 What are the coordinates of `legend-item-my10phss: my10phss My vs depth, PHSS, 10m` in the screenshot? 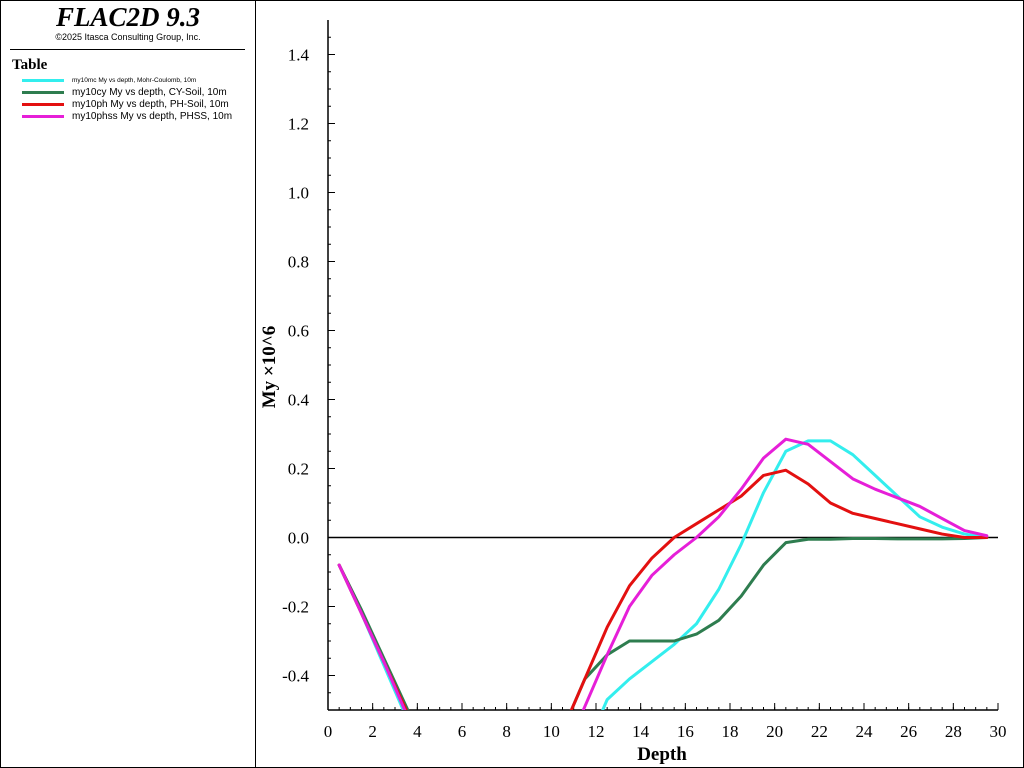 It's located at (138, 116).